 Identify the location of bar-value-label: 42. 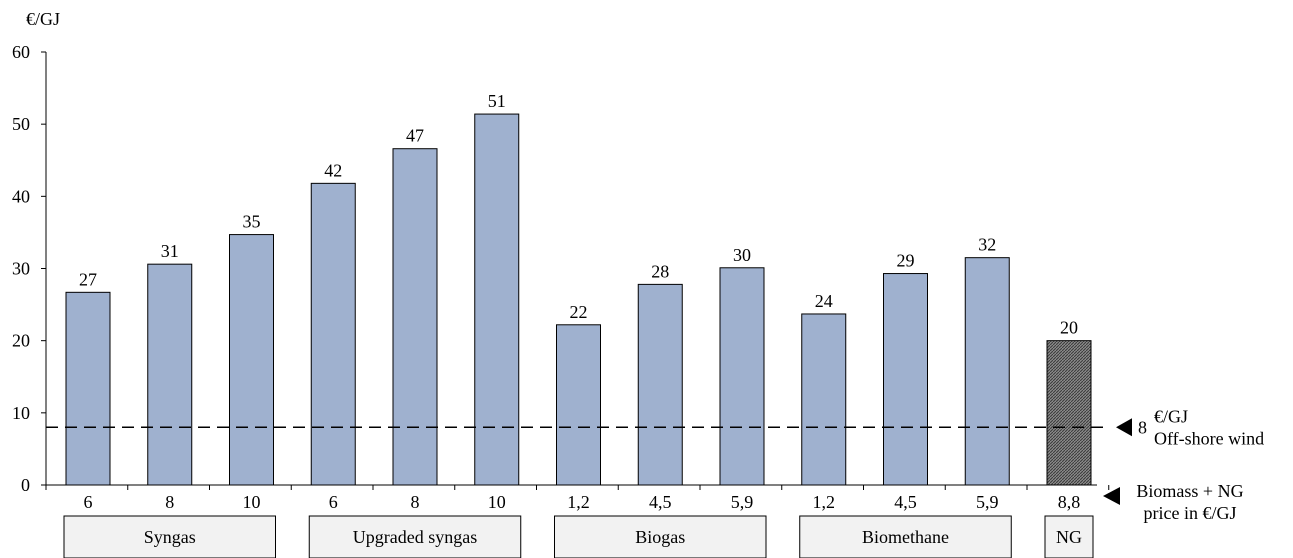
(333, 170).